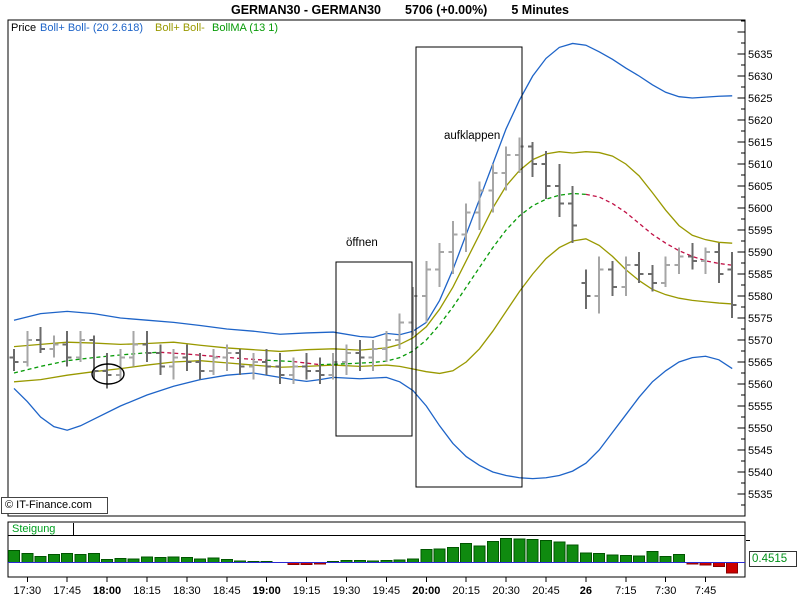 The height and width of the screenshot is (600, 800). I want to click on legend-boll13: Boll+ Boll-, so click(180, 28).